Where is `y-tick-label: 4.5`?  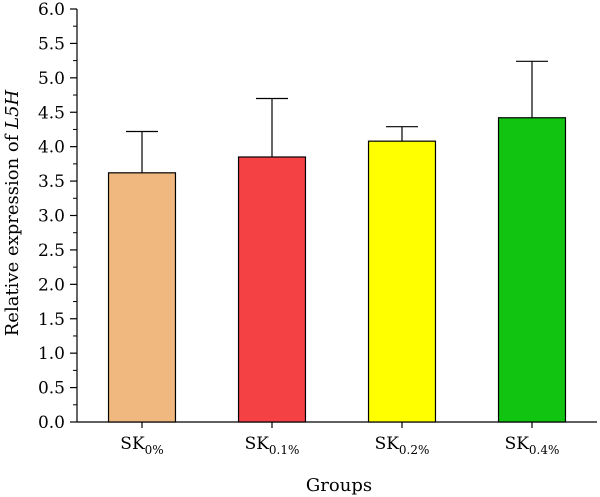
y-tick-label: 4.5 is located at coordinates (51, 113).